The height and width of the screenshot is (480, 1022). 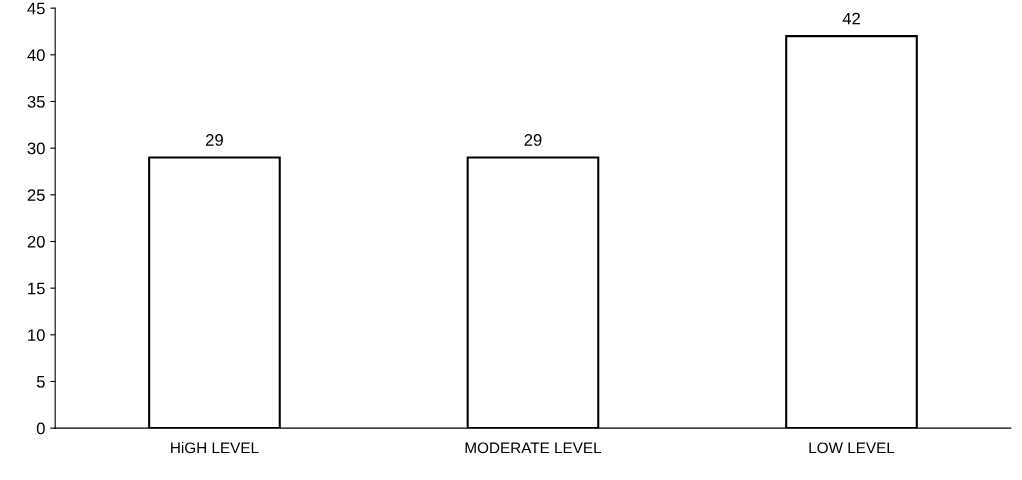 What do you see at coordinates (851, 18) in the screenshot?
I see `data-label: 42` at bounding box center [851, 18].